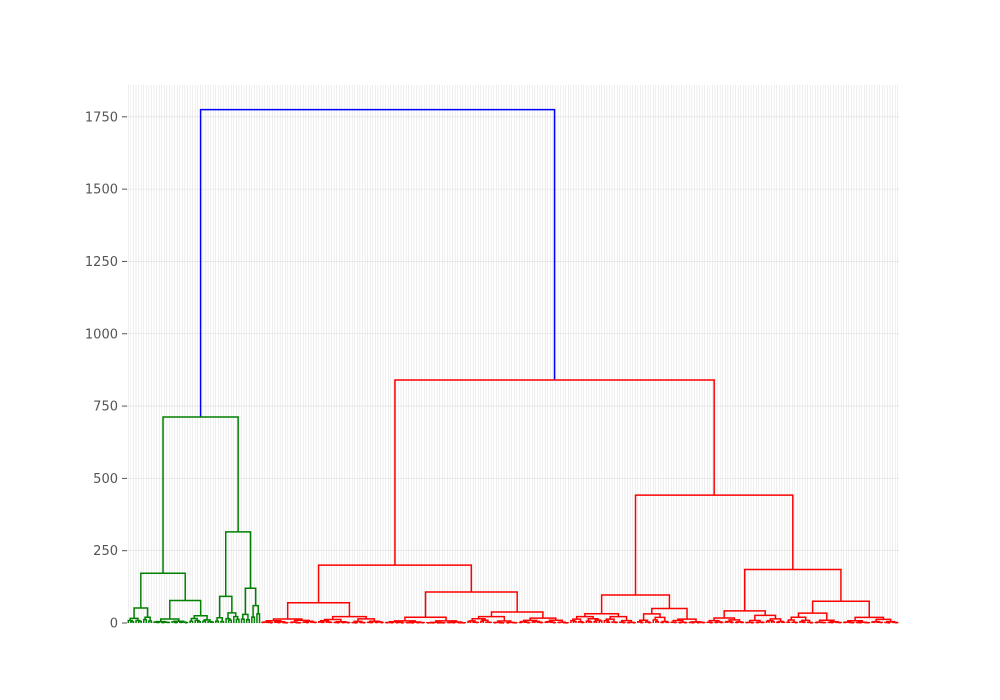 Image resolution: width=1000 pixels, height=700 pixels. Describe the element at coordinates (101, 262) in the screenshot. I see `y-tick-label: 1250` at that location.